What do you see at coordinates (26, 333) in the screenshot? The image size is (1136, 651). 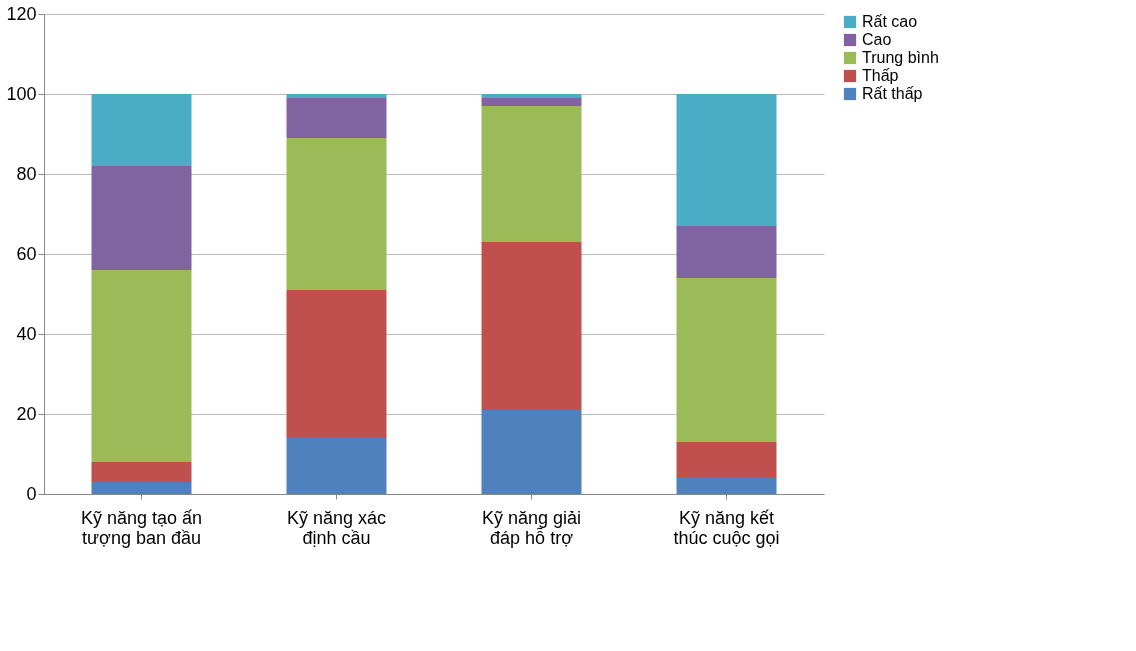 I see `y-tick-label: 40` at bounding box center [26, 333].